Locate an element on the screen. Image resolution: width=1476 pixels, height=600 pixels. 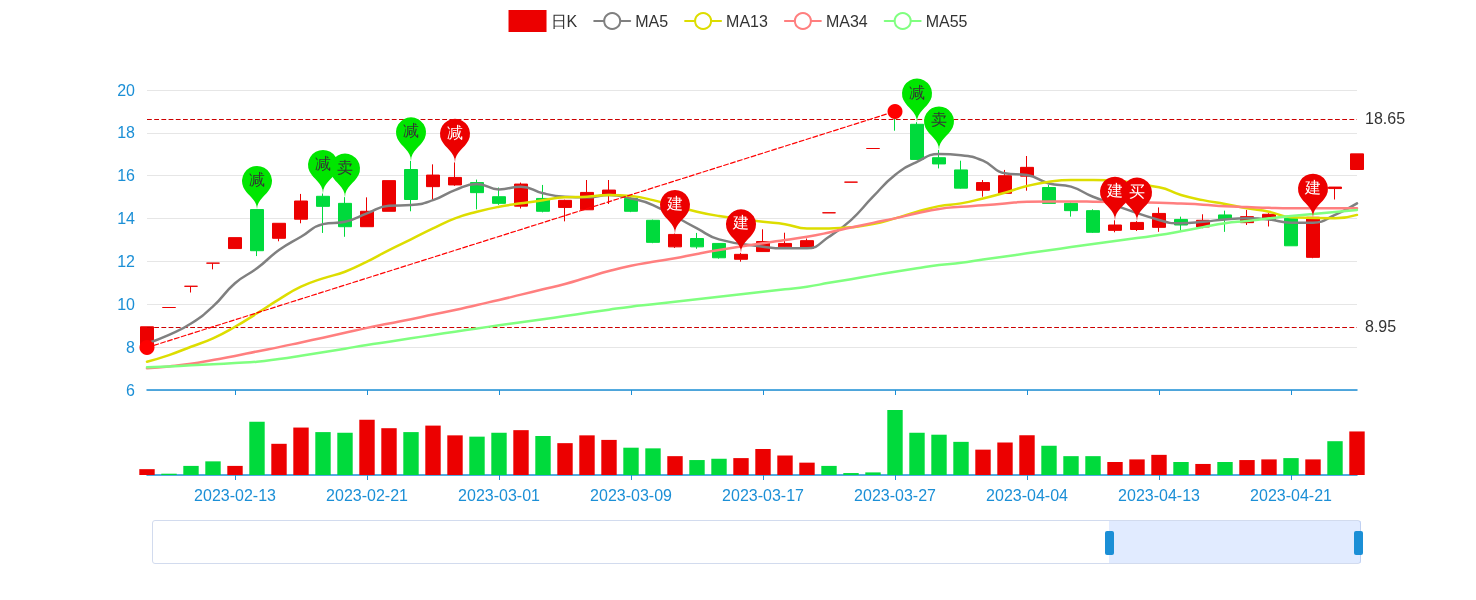
legend-label: MA13 is located at coordinates (747, 21).